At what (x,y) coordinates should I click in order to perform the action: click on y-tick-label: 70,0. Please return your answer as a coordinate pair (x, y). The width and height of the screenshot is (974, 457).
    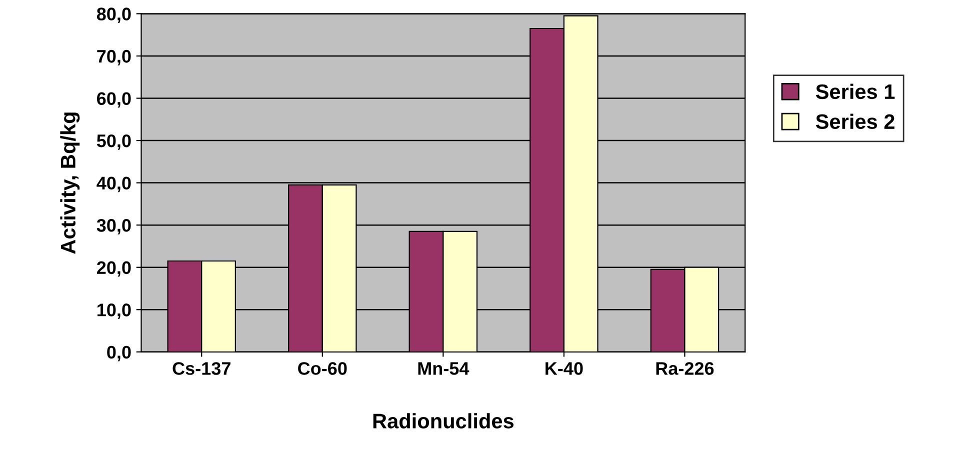
    Looking at the image, I should click on (114, 58).